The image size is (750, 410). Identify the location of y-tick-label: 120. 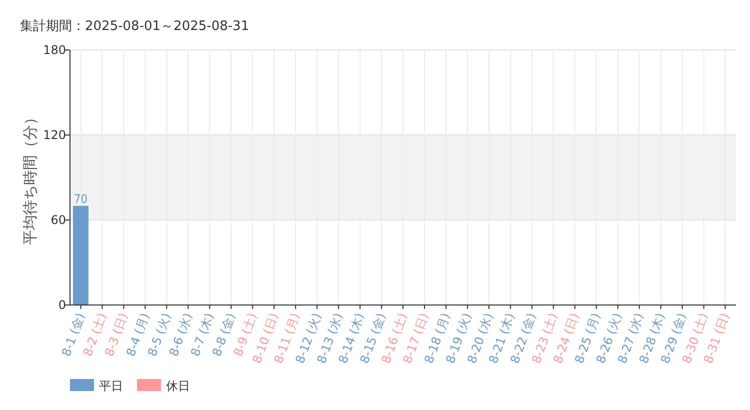
(54, 135).